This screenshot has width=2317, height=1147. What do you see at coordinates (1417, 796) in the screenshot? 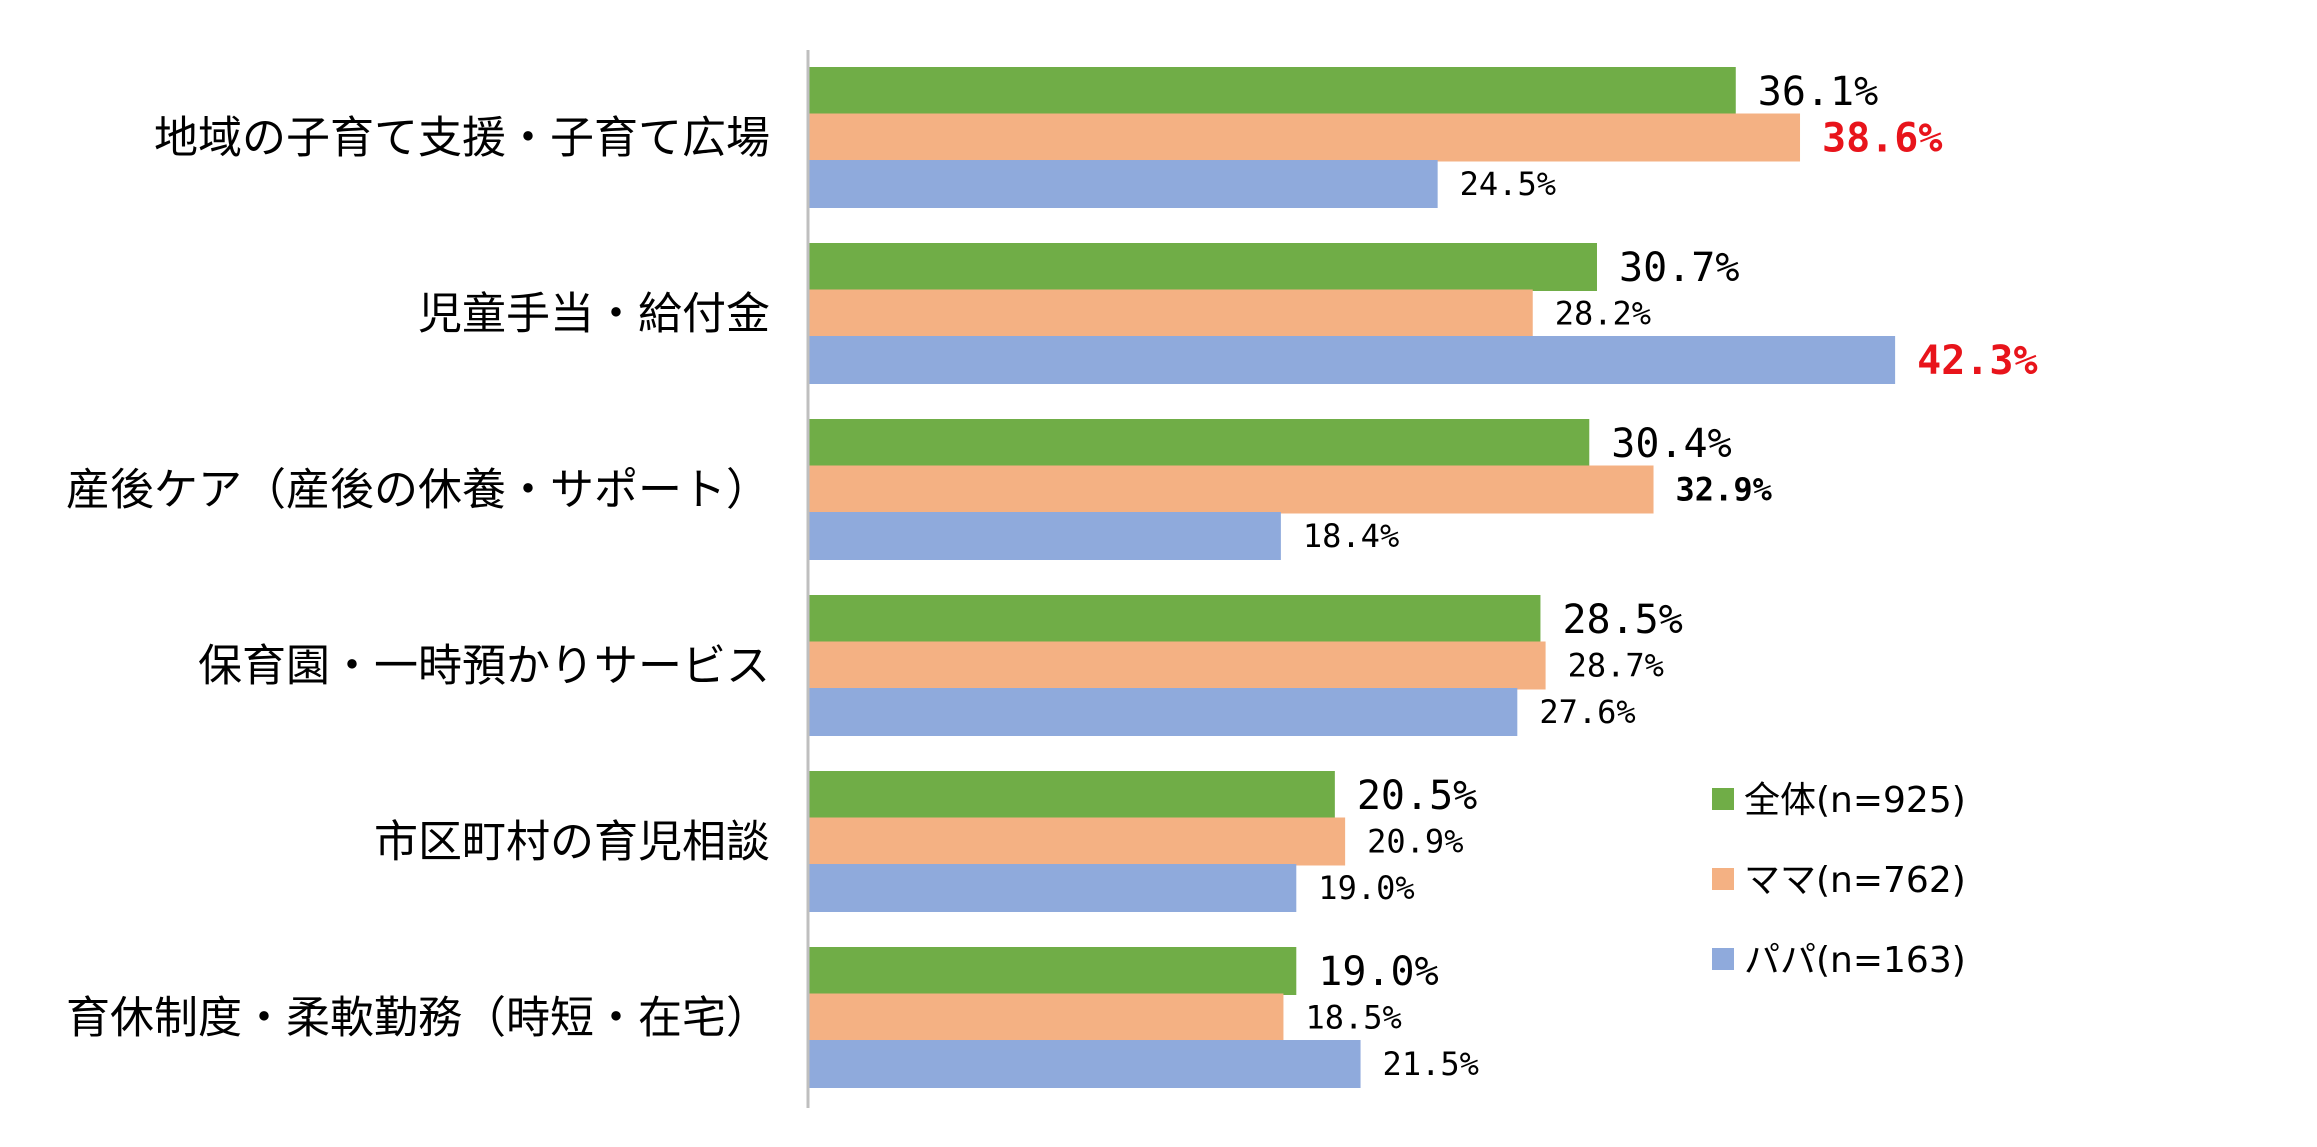
I see `value-label: 20.5%` at bounding box center [1417, 796].